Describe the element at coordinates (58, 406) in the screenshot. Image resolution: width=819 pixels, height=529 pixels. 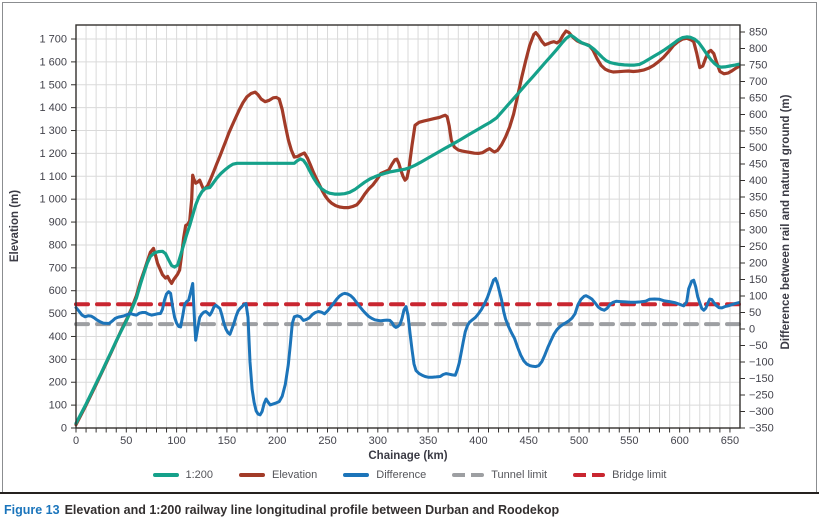
I see `y-left-tick-label: 100` at that location.